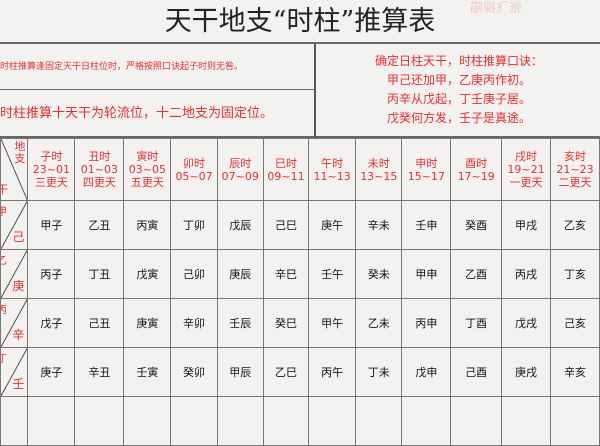  What do you see at coordinates (51, 225) in the screenshot?
I see `pillar-cell: 甲子` at bounding box center [51, 225].